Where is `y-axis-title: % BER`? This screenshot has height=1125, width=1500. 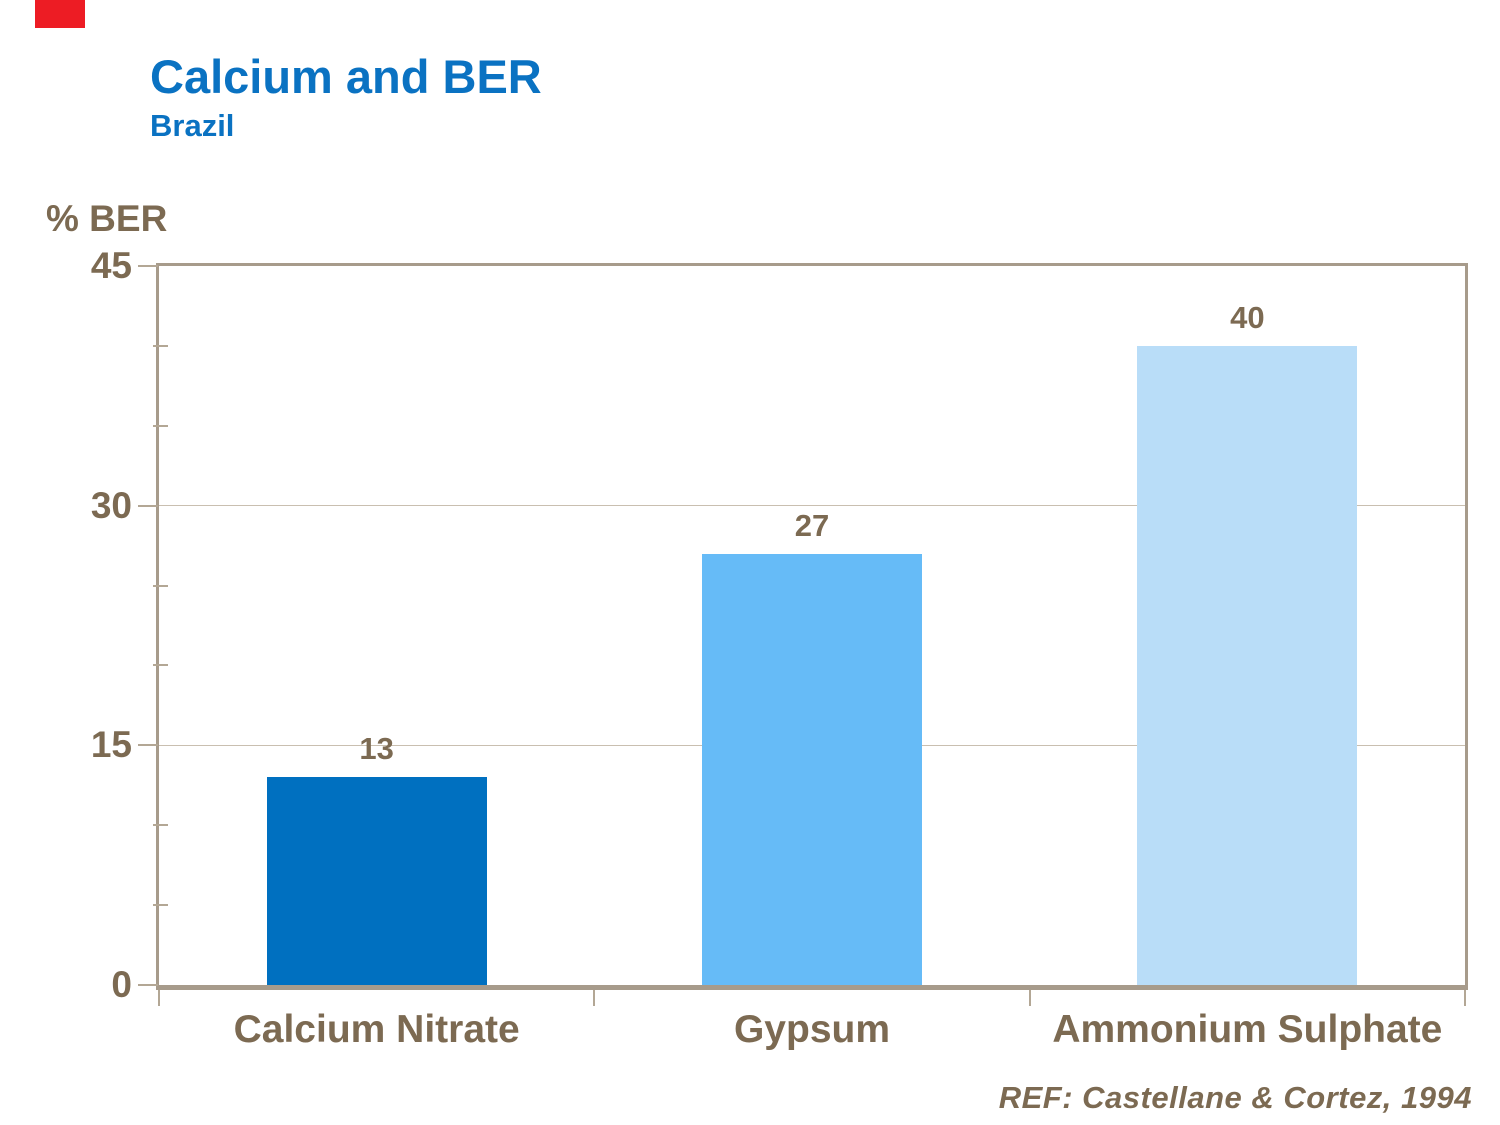
y-axis-title: % BER is located at coordinates (107, 218).